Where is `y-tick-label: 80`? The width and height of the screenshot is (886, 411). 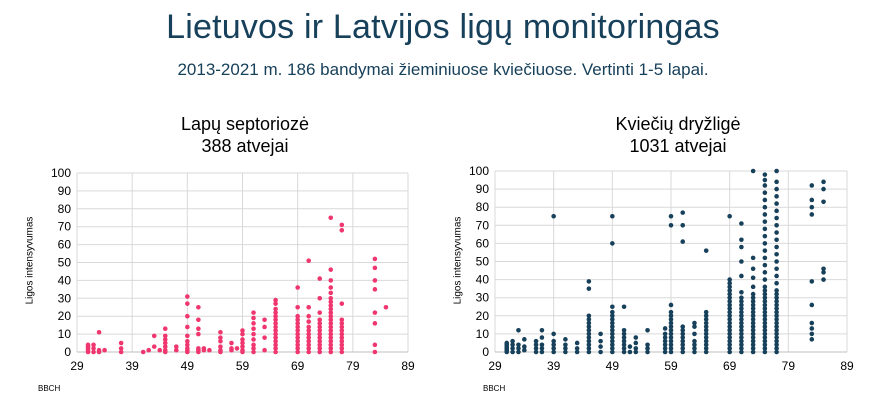 y-tick-label: 80 is located at coordinates (483, 207).